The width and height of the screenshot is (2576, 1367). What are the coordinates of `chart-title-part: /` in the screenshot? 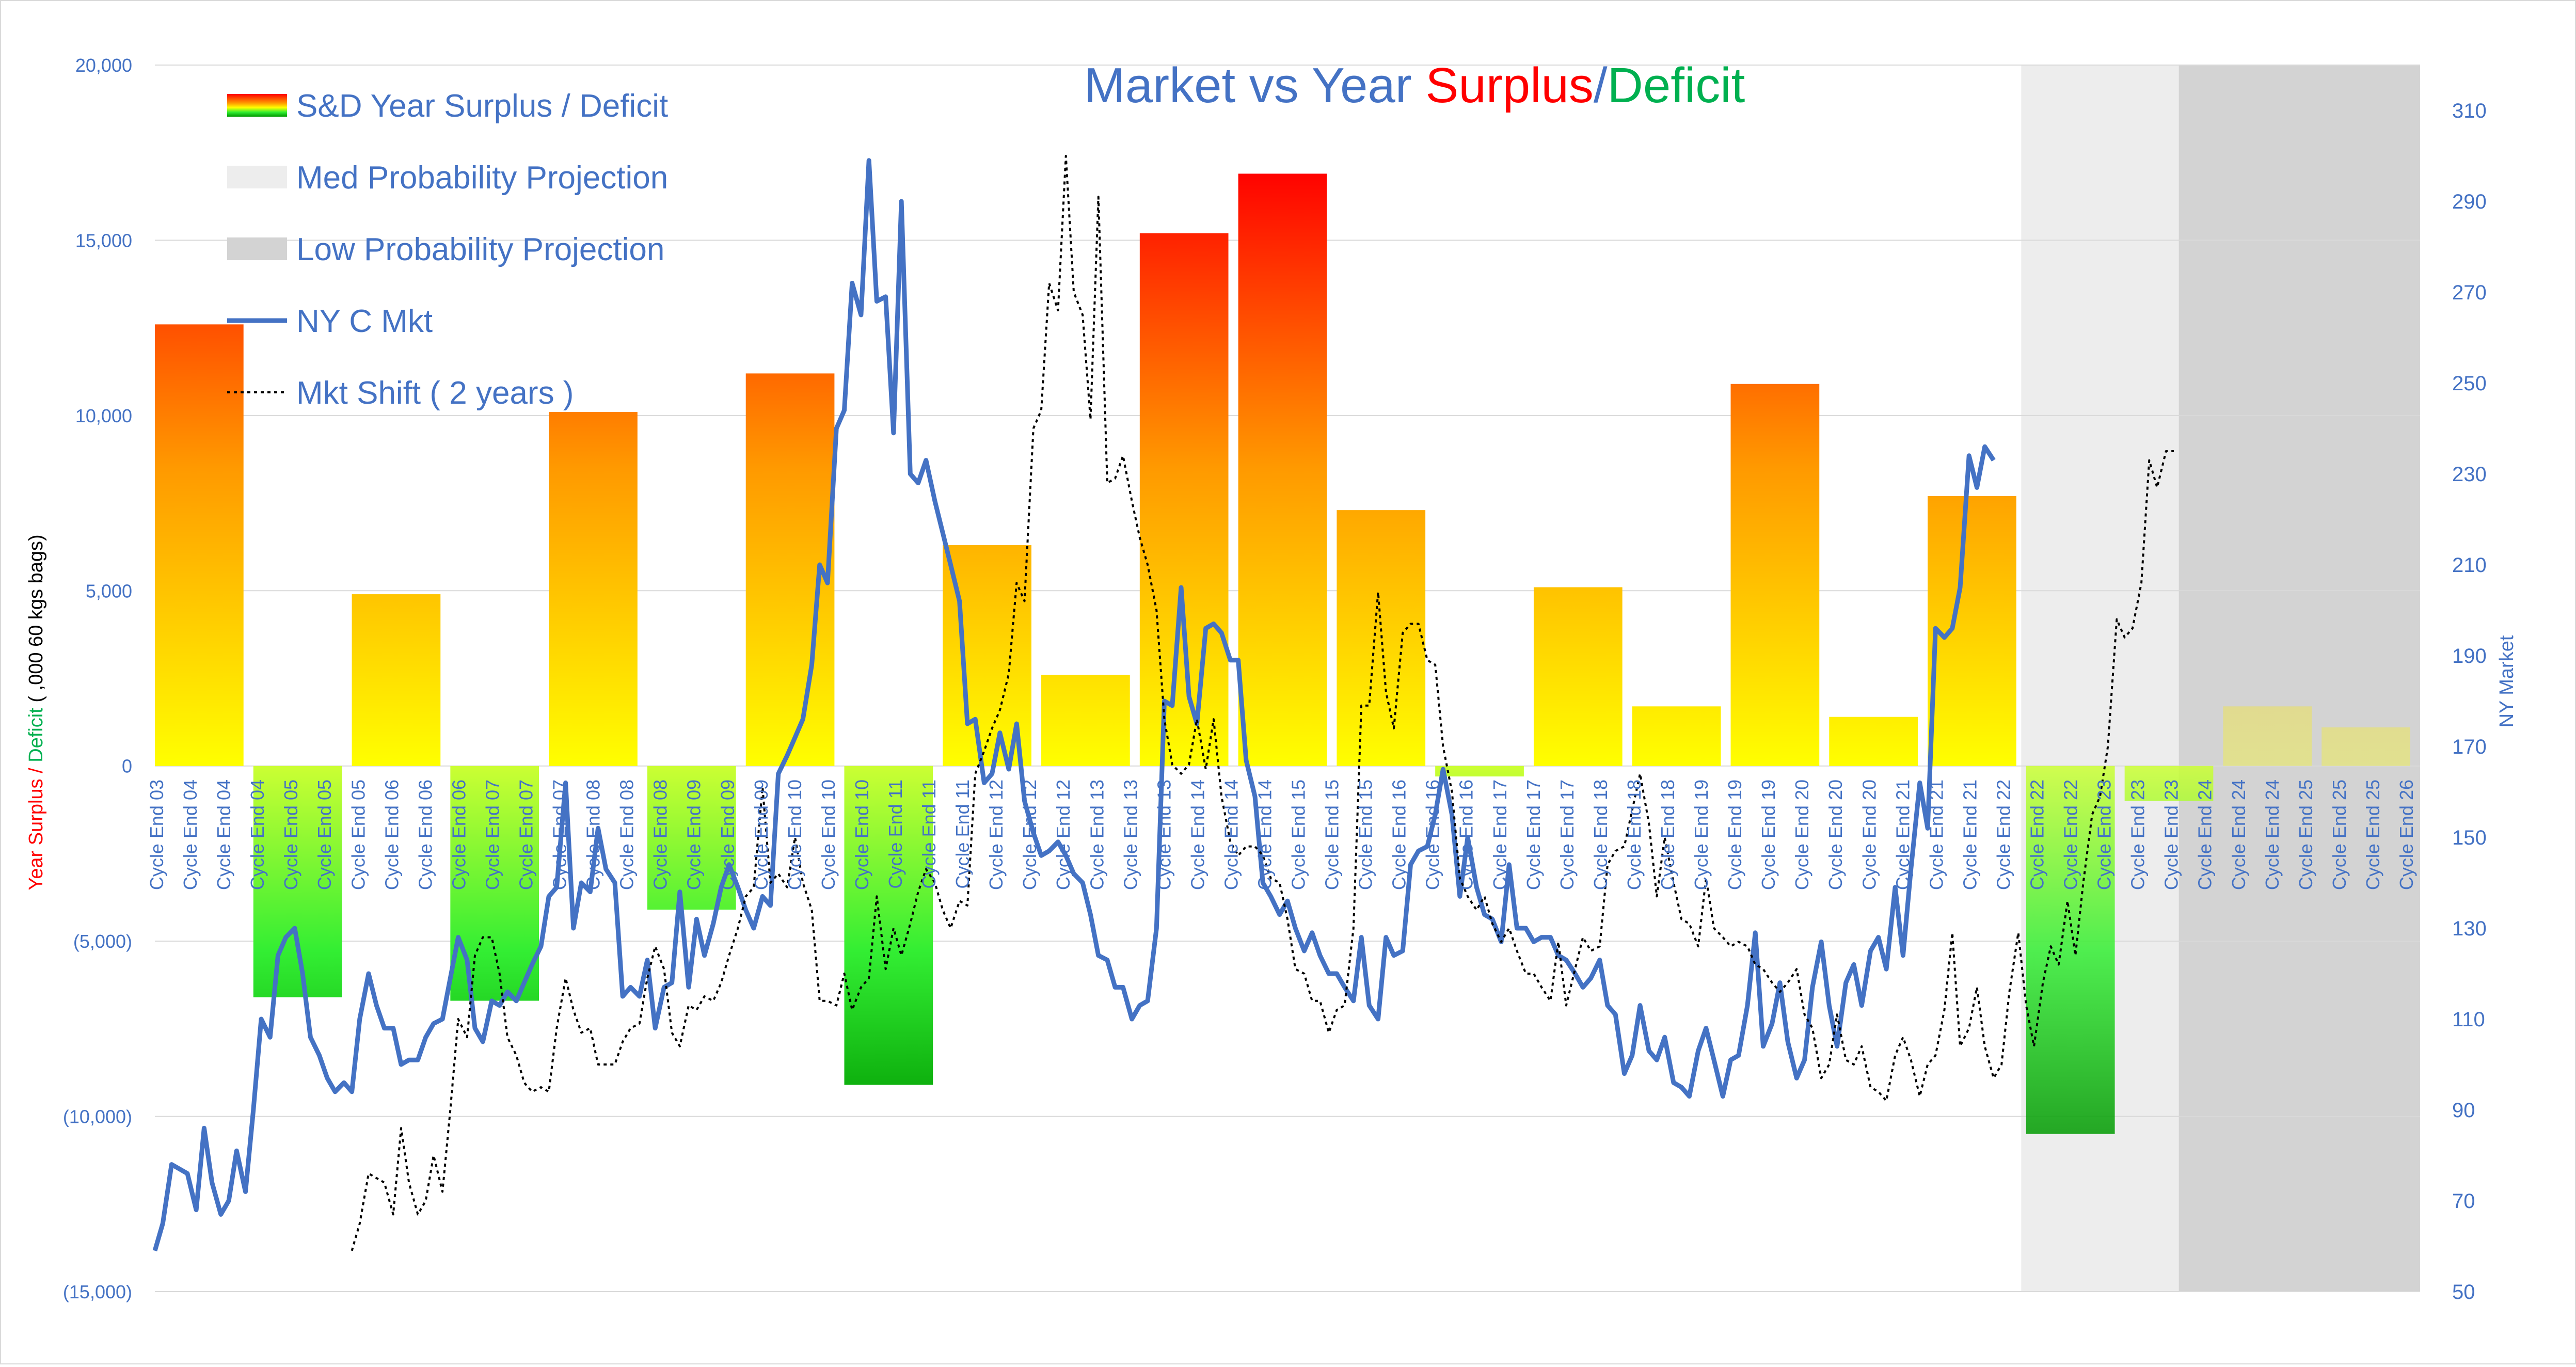 It's located at (1601, 86).